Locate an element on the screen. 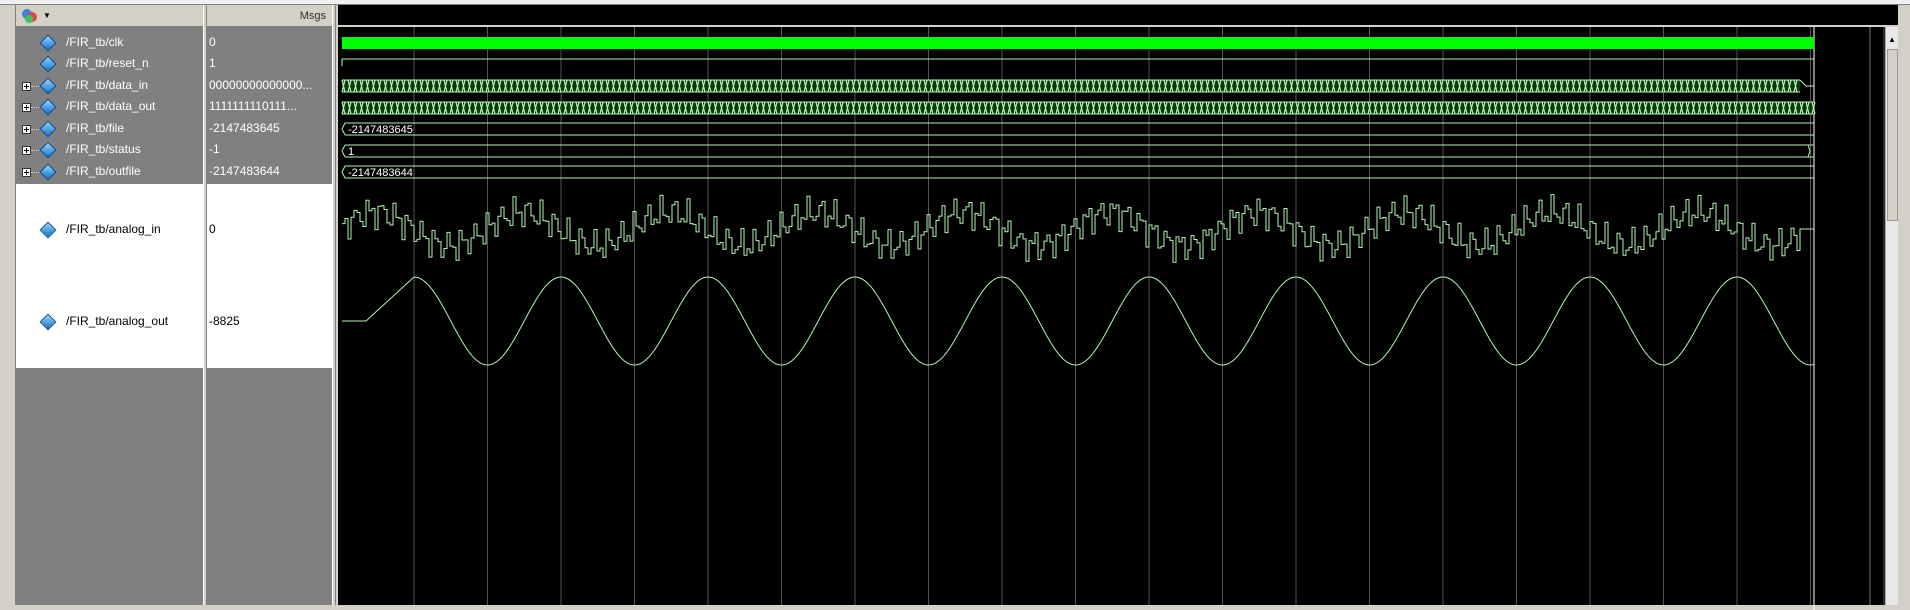  value-row: -8825 is located at coordinates (269, 322).